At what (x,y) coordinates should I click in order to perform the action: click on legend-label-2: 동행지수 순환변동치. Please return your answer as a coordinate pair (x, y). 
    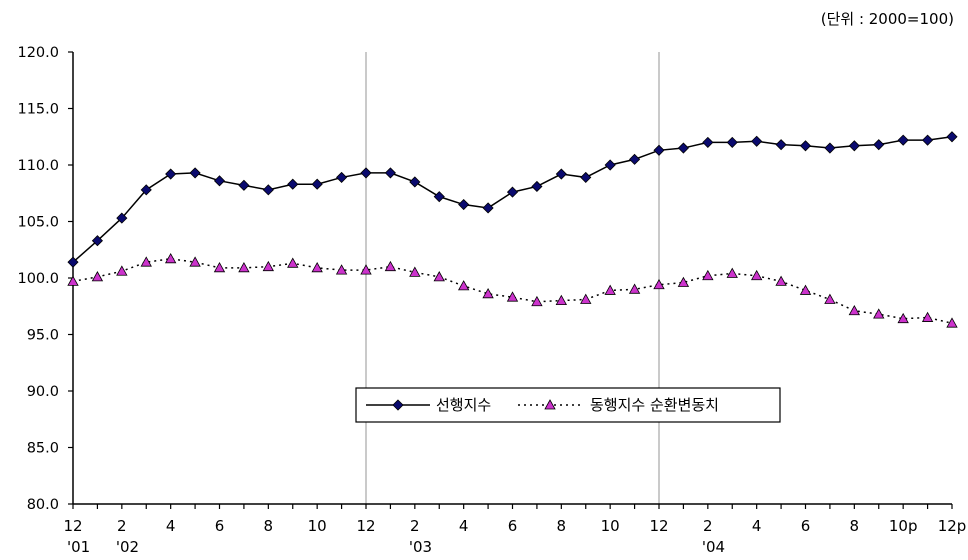
    Looking at the image, I should click on (654, 405).